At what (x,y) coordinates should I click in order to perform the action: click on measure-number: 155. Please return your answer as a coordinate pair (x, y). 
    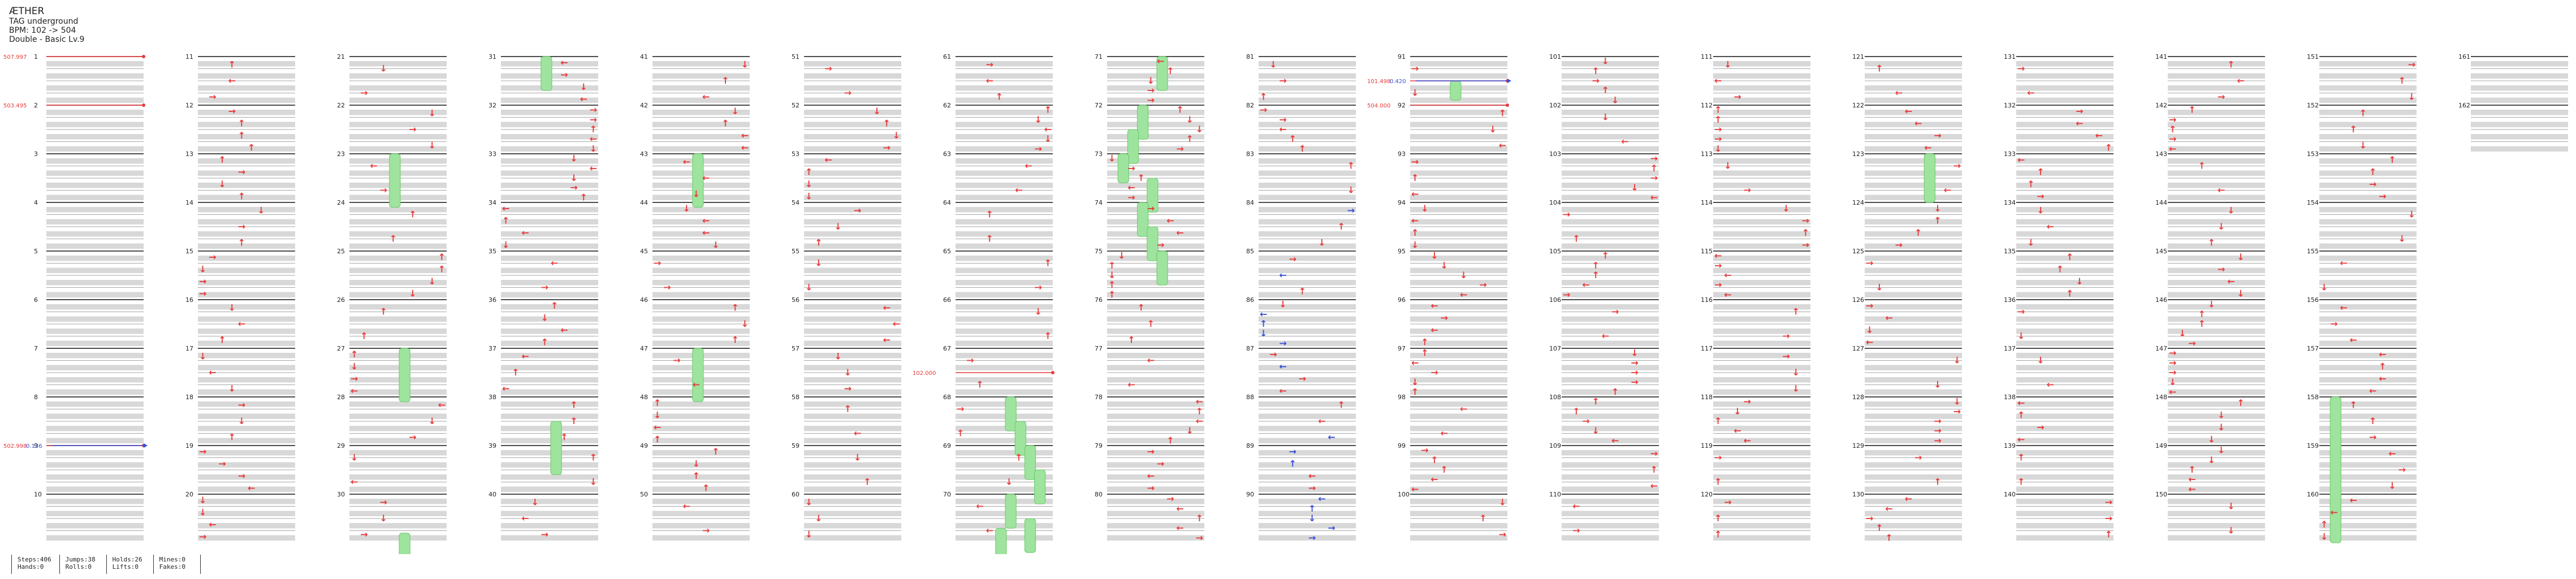
    Looking at the image, I should click on (2313, 251).